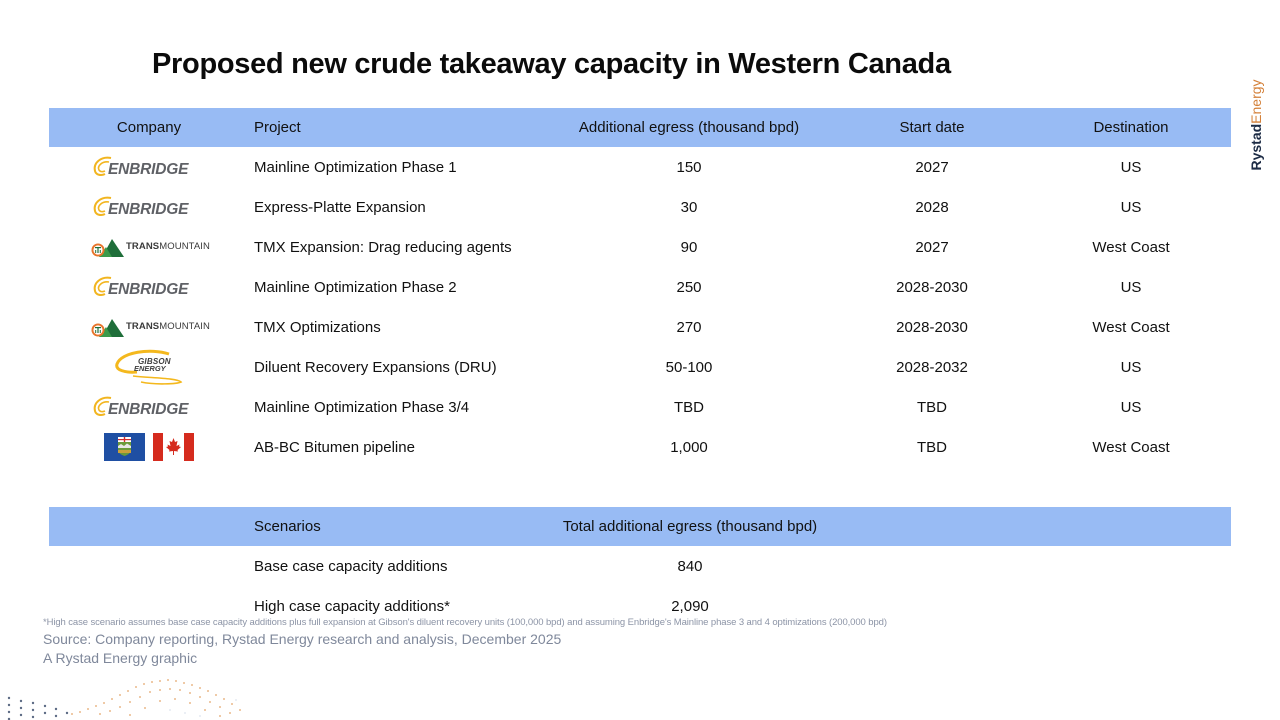 The image size is (1280, 720). Describe the element at coordinates (351, 566) in the screenshot. I see `scenario-cell: Base case capacity additions` at that location.